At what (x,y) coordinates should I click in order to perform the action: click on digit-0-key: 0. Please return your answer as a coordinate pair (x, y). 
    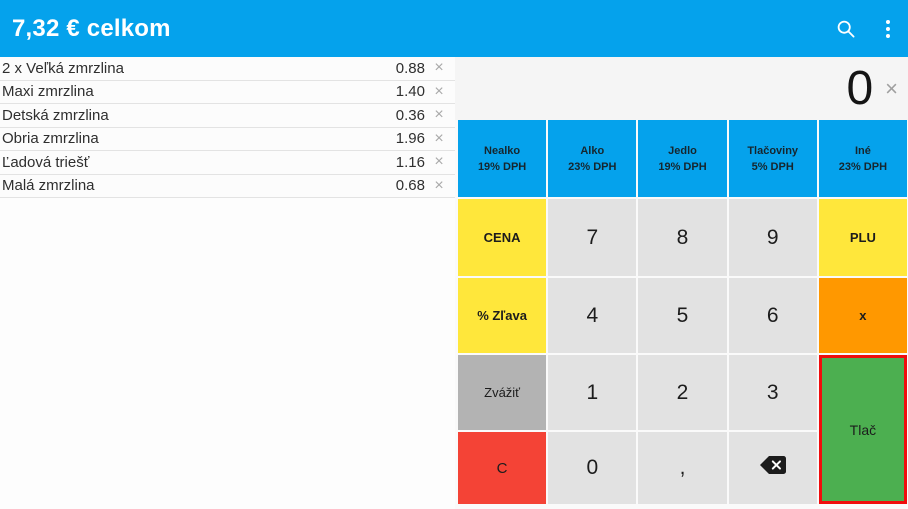
    Looking at the image, I should click on (592, 468).